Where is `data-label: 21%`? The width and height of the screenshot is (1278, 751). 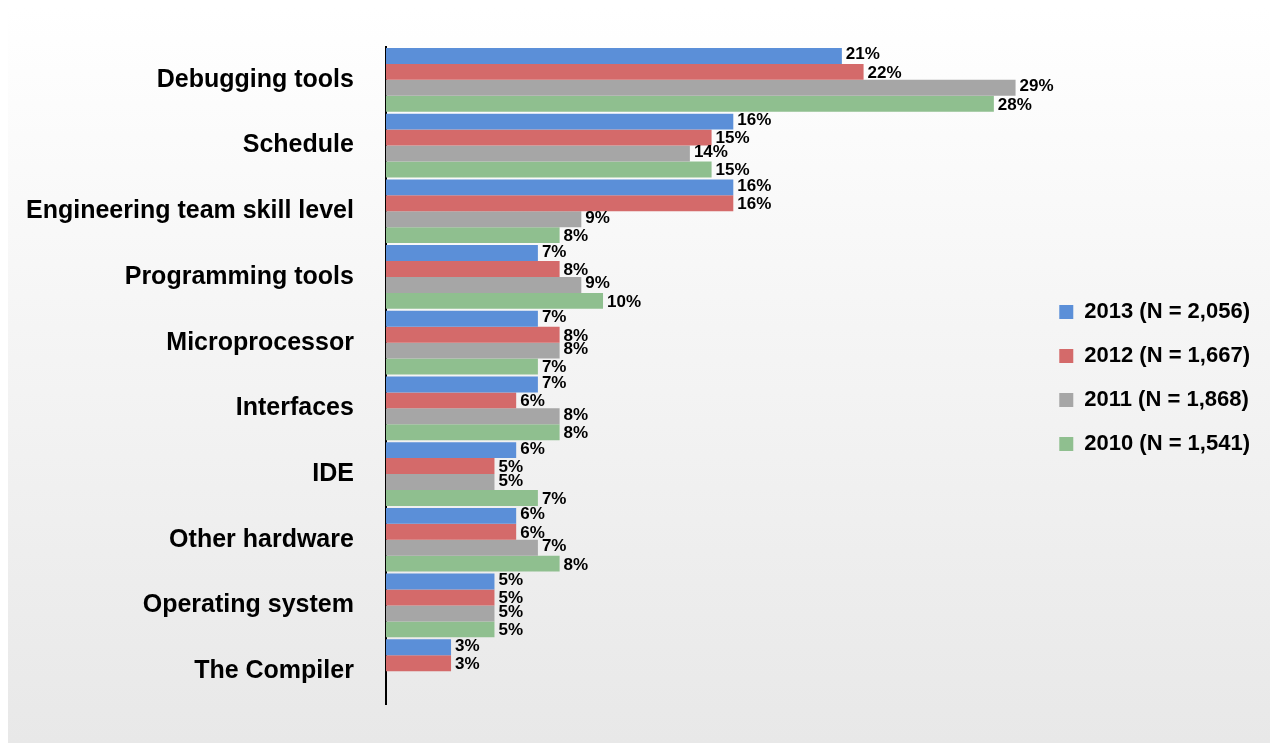 data-label: 21% is located at coordinates (862, 54).